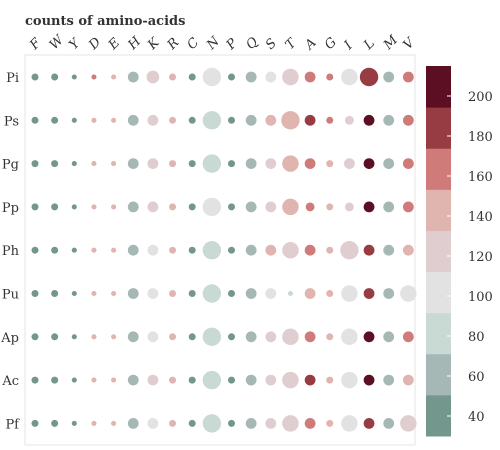  Describe the element at coordinates (173, 44) in the screenshot. I see `column-label: R` at that location.